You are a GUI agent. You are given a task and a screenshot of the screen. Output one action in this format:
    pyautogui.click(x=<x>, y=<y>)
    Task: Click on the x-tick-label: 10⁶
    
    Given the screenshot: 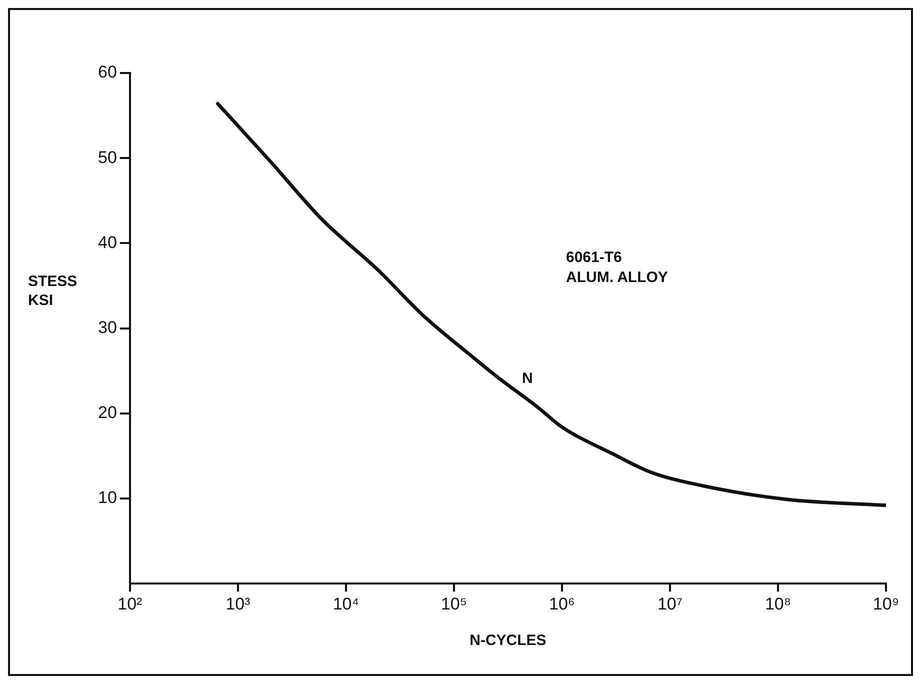 What is the action you would take?
    pyautogui.click(x=562, y=604)
    